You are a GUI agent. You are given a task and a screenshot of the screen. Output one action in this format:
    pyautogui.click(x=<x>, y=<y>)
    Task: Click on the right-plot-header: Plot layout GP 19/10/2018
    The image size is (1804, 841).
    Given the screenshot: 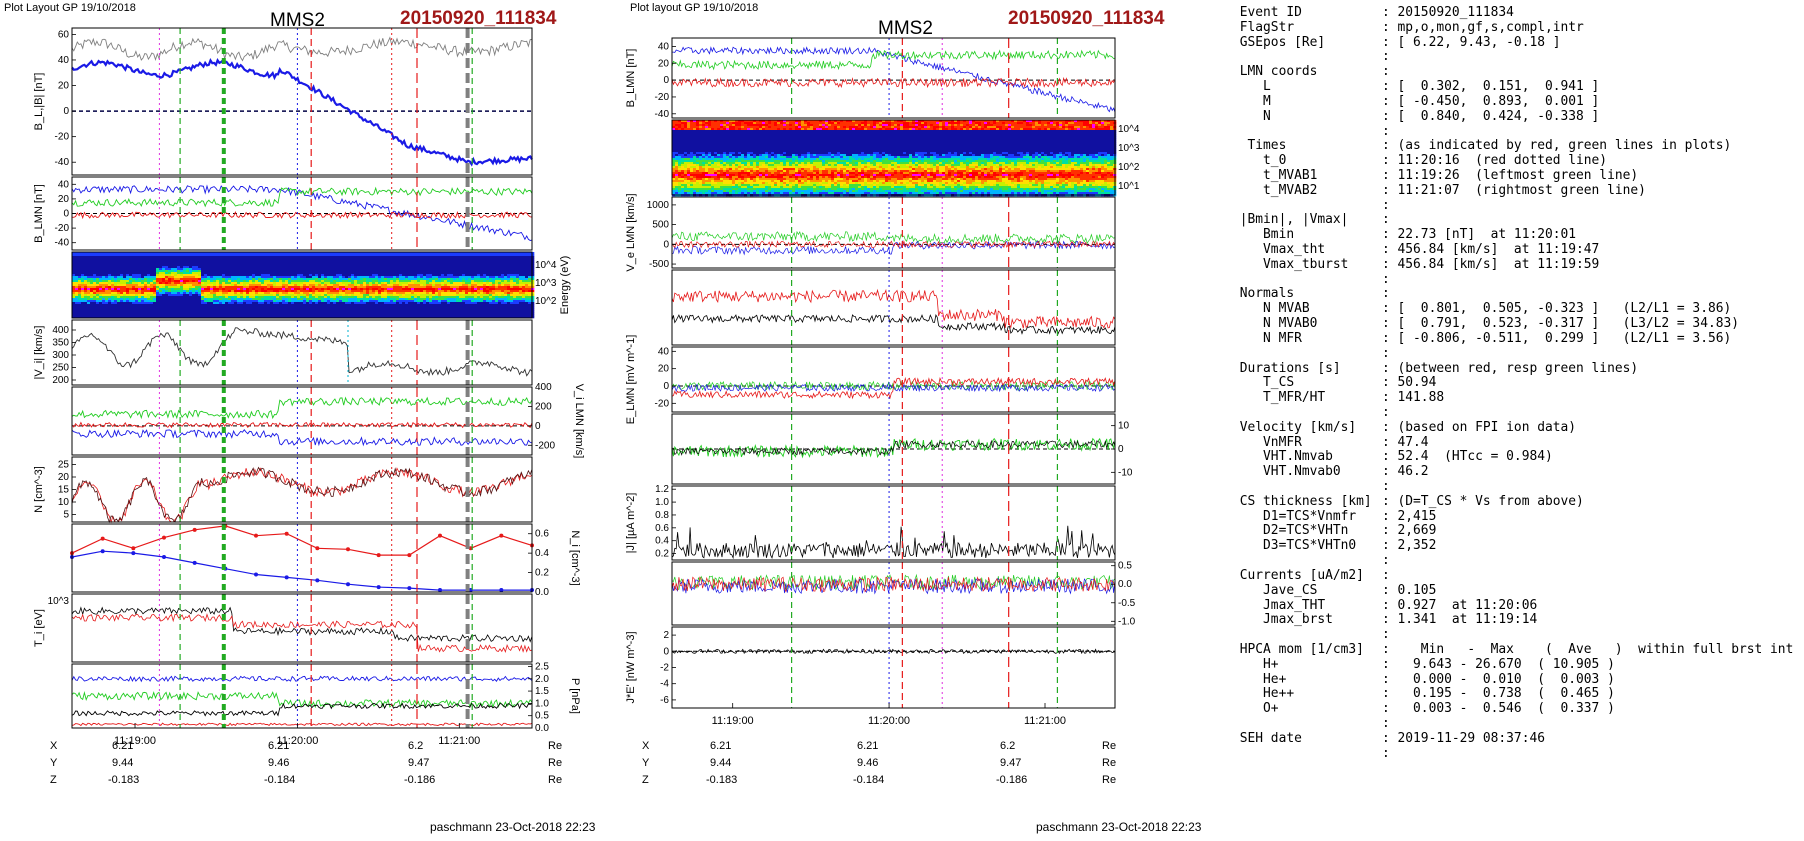 What is the action you would take?
    pyautogui.click(x=694, y=8)
    